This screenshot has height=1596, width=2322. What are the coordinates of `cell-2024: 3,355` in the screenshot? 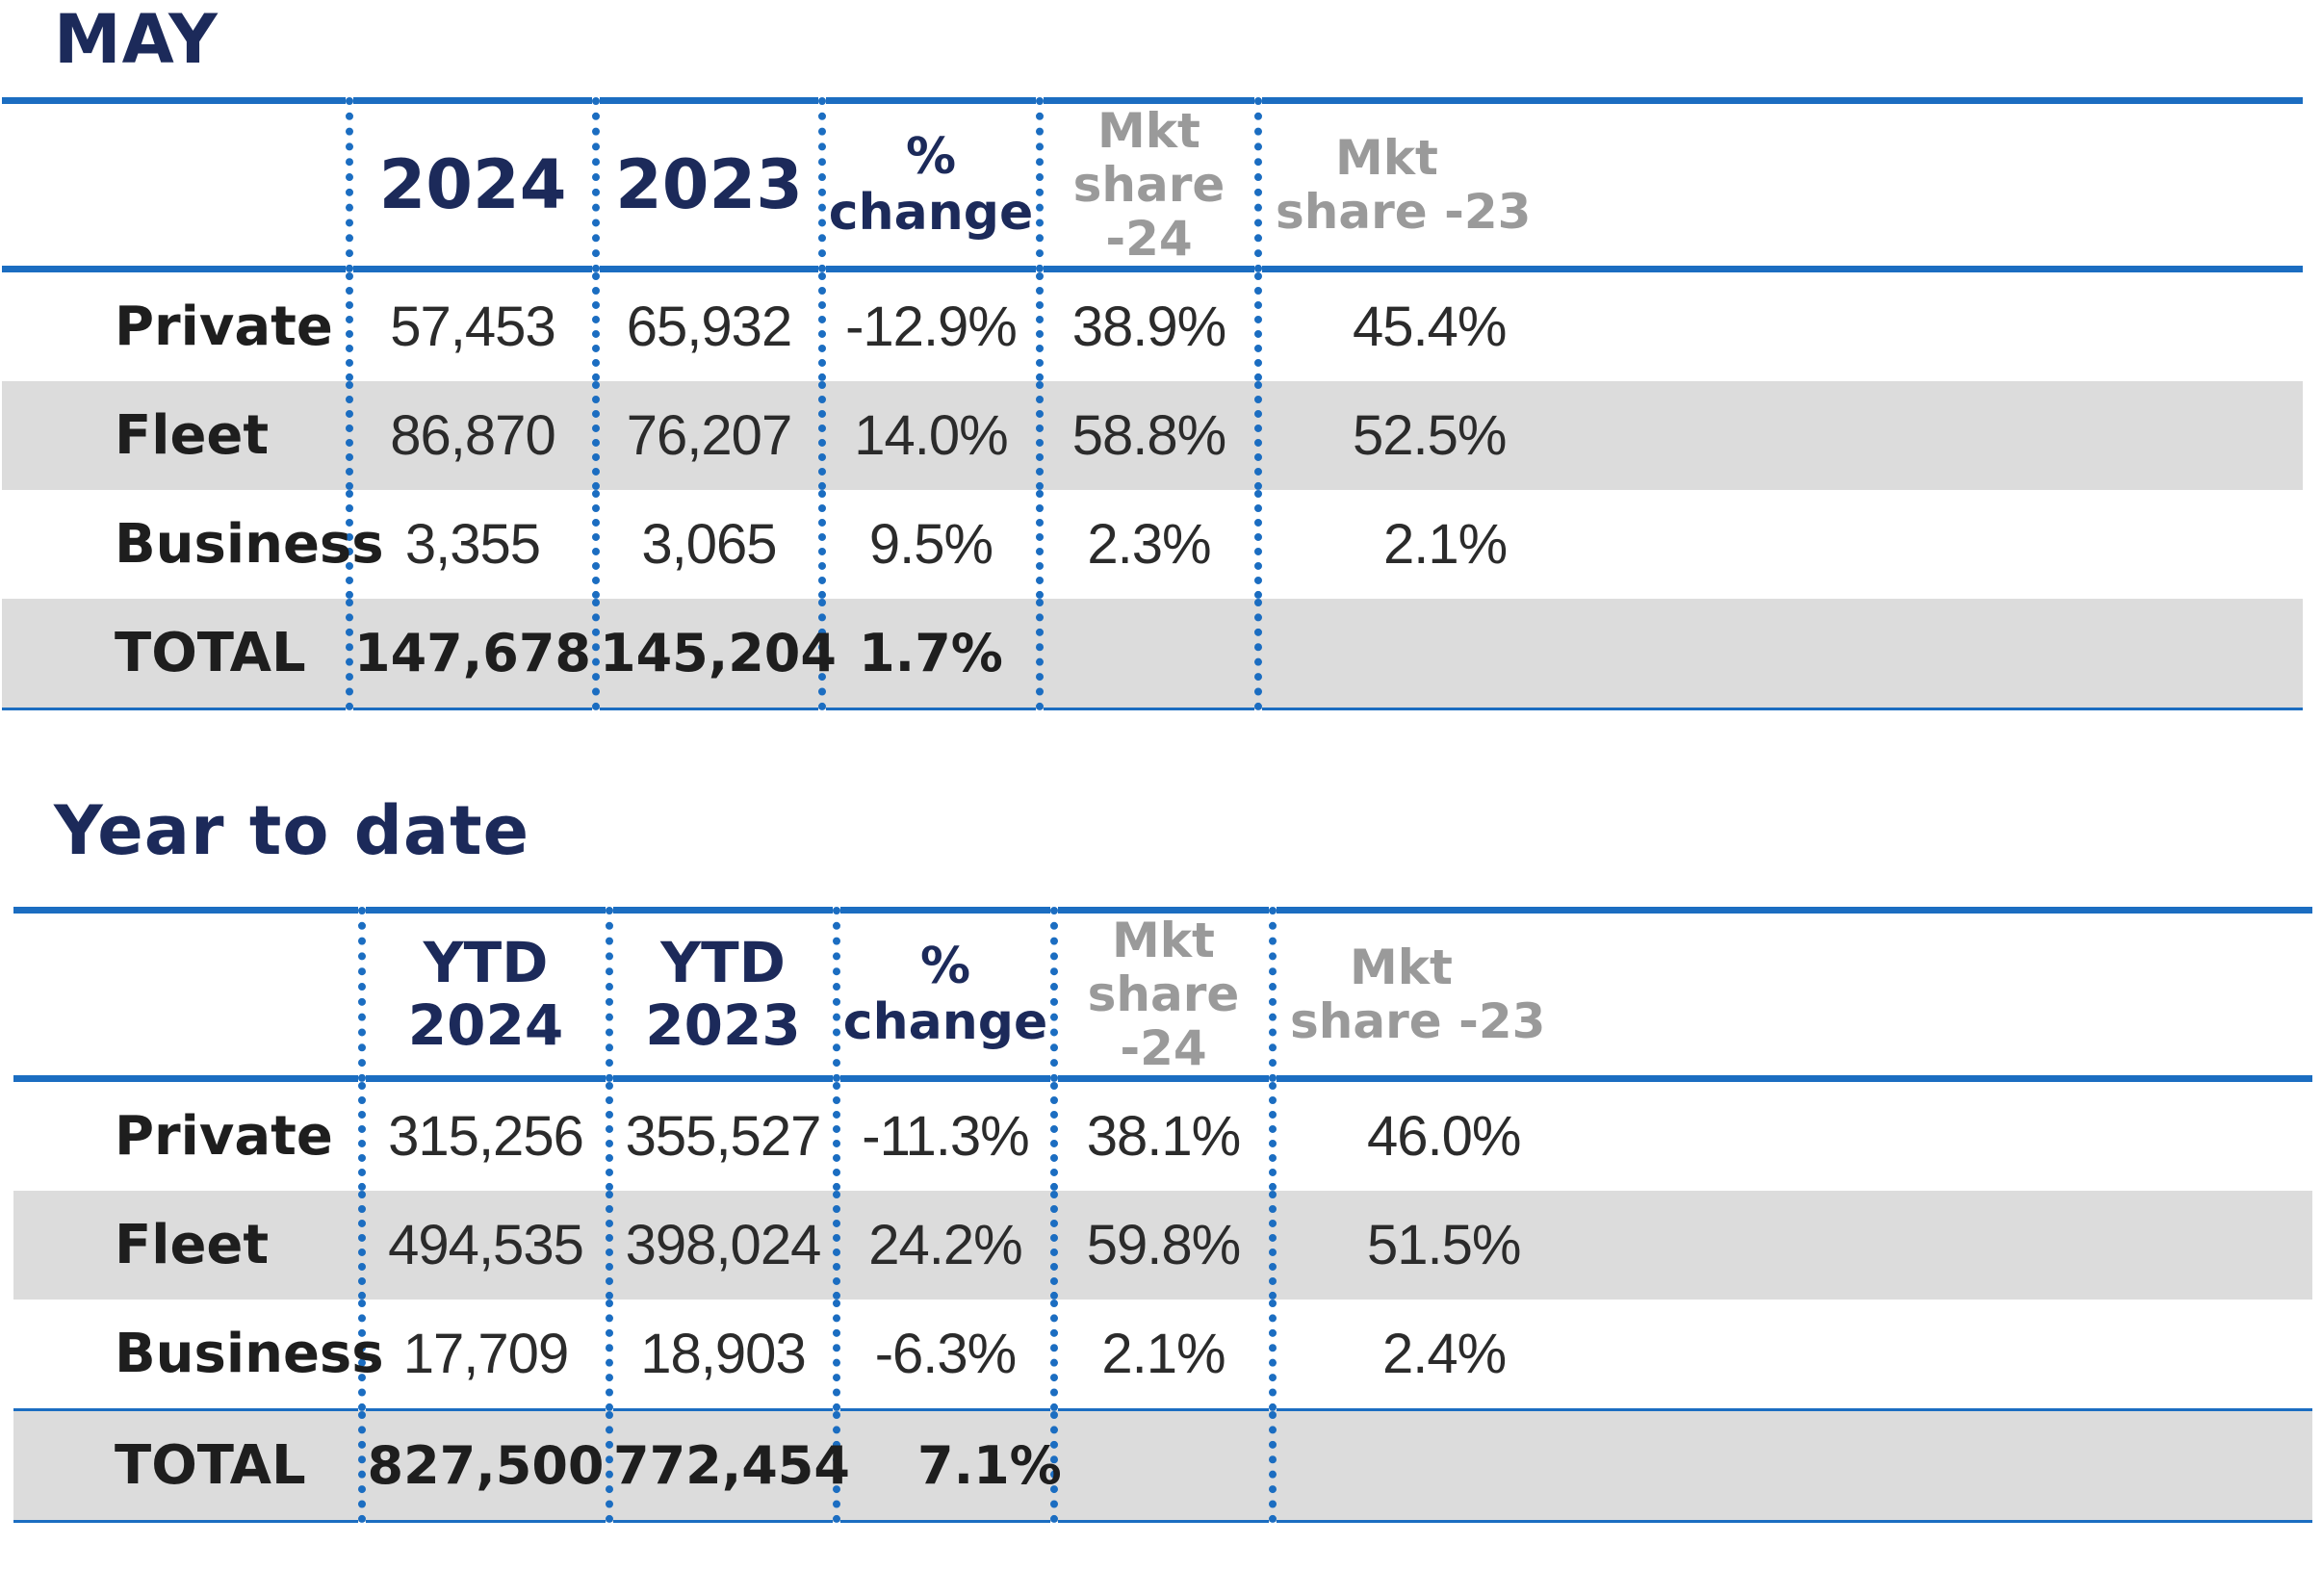 It's located at (471, 545).